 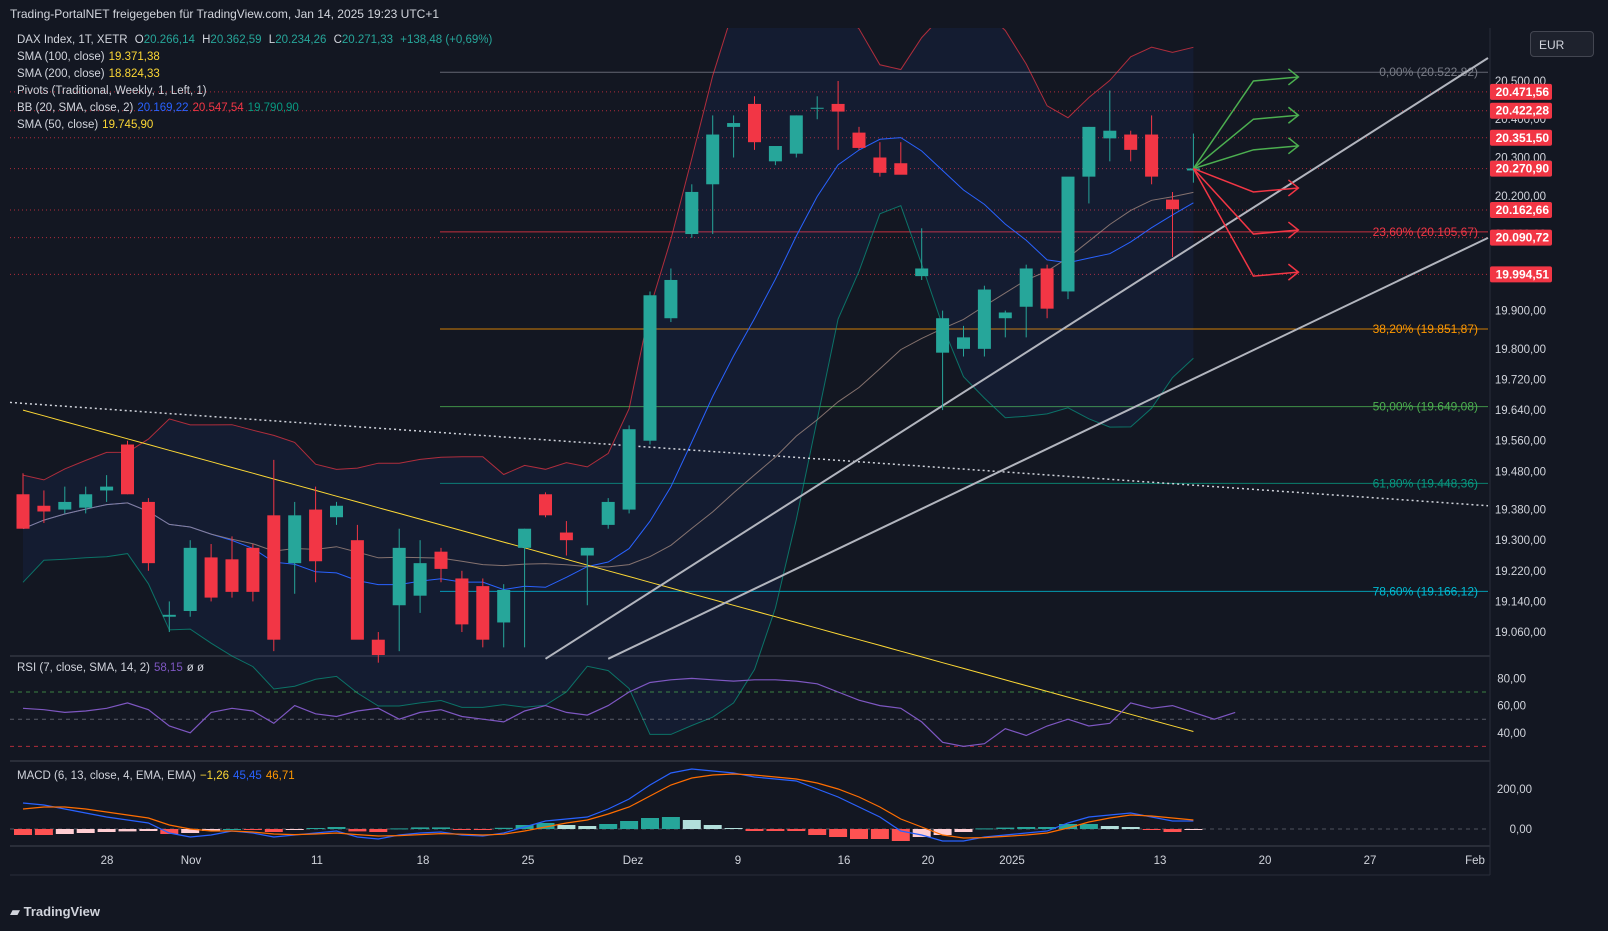 What do you see at coordinates (1293, 188) in the screenshot?
I see `arrow-red-1-head` at bounding box center [1293, 188].